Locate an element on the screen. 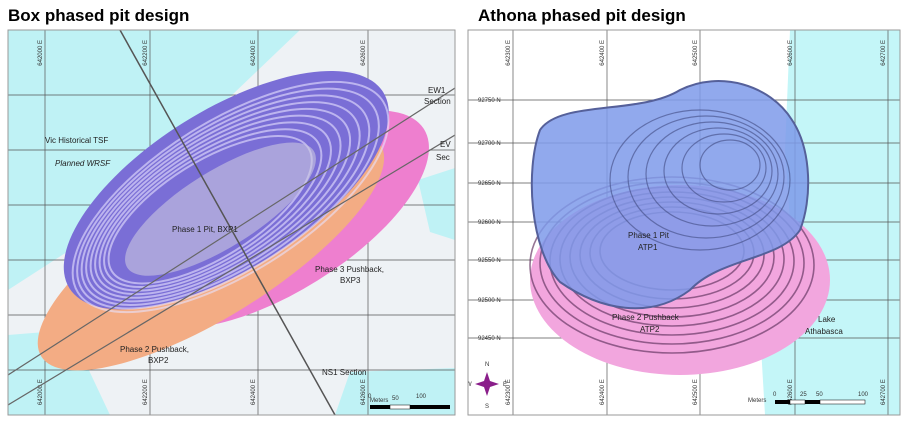 Image resolution: width=907 pixels, height=424 pixels. map-label: Phase 1 Pit is located at coordinates (649, 235).